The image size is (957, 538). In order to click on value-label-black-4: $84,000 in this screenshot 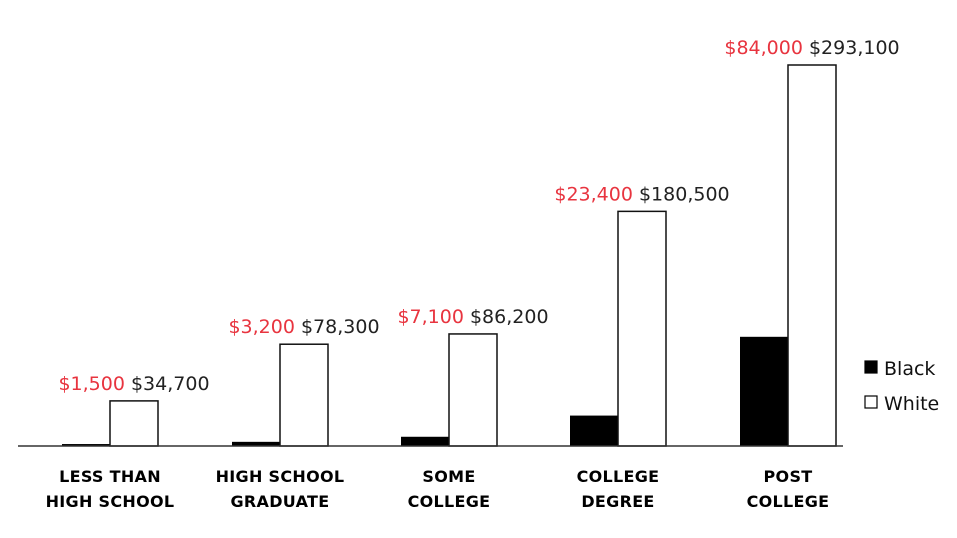, I will do `click(766, 48)`.